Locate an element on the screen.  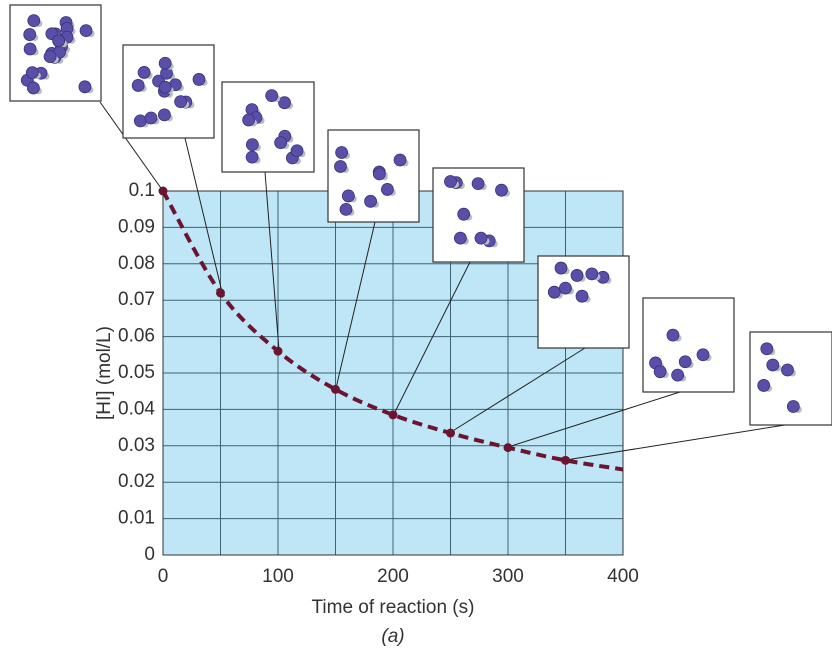
x-tick-label: 300 is located at coordinates (508, 576).